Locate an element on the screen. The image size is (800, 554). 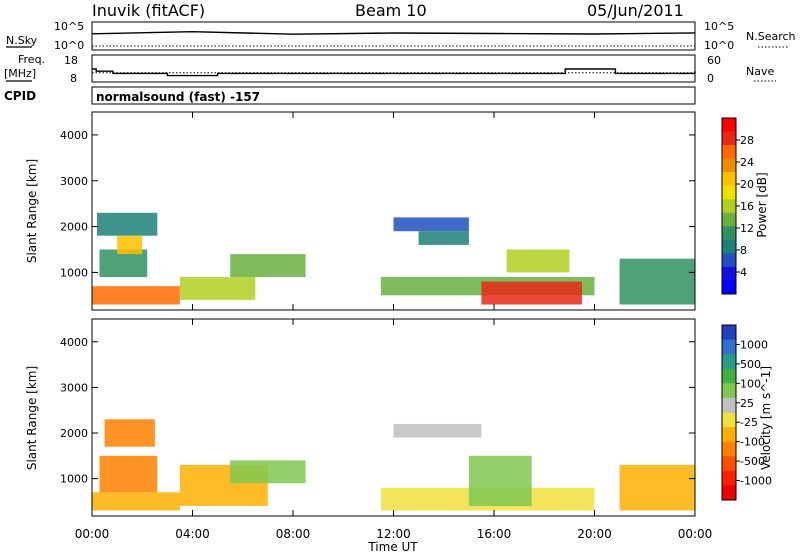
colorbar-tick-label: 16 is located at coordinates (747, 206).